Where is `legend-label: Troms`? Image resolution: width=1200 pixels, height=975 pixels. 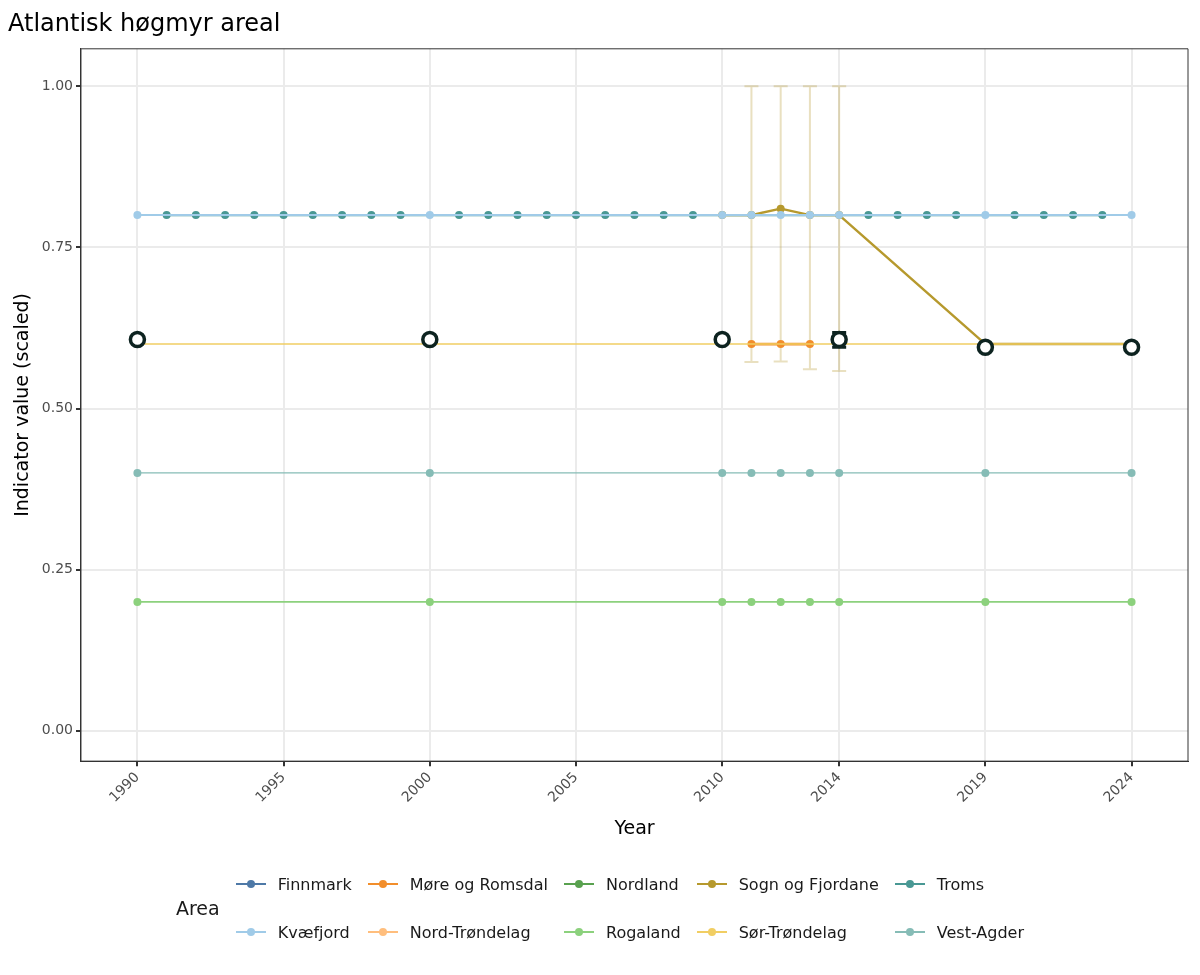
legend-label: Troms is located at coordinates (960, 884).